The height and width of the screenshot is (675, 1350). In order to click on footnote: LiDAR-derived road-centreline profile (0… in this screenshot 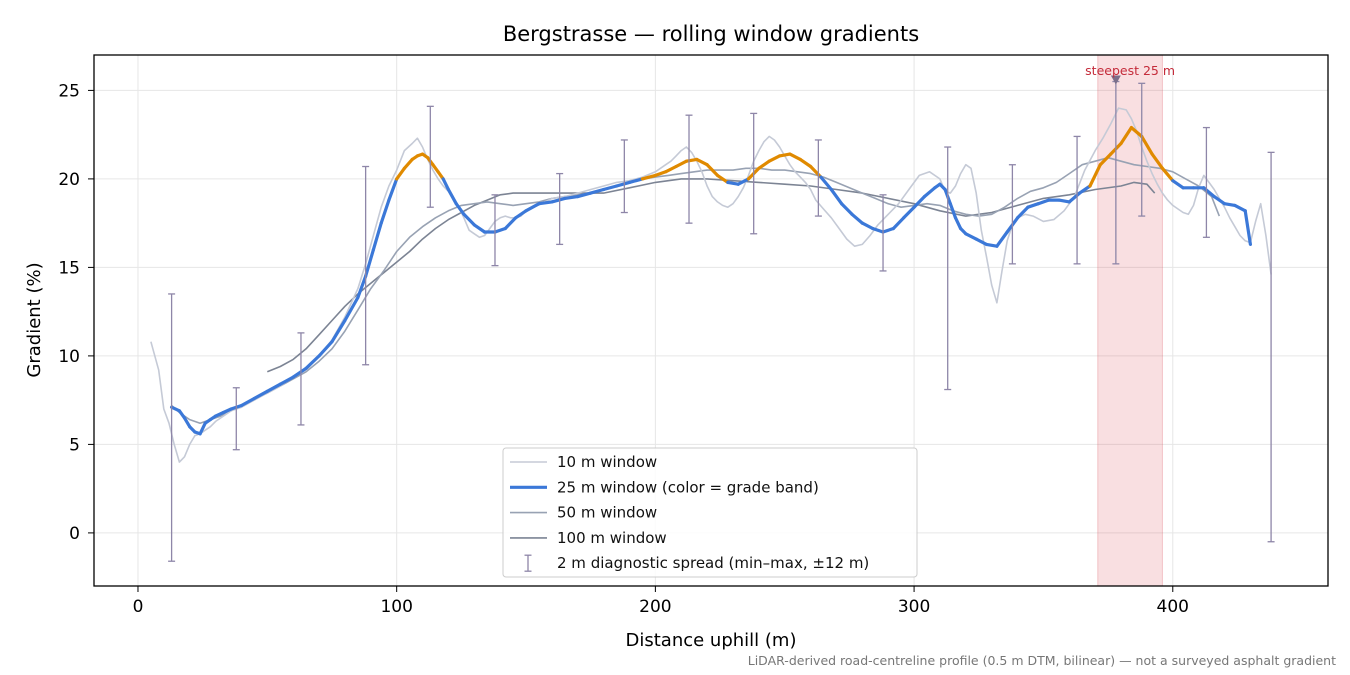, I will do `click(1042, 660)`.